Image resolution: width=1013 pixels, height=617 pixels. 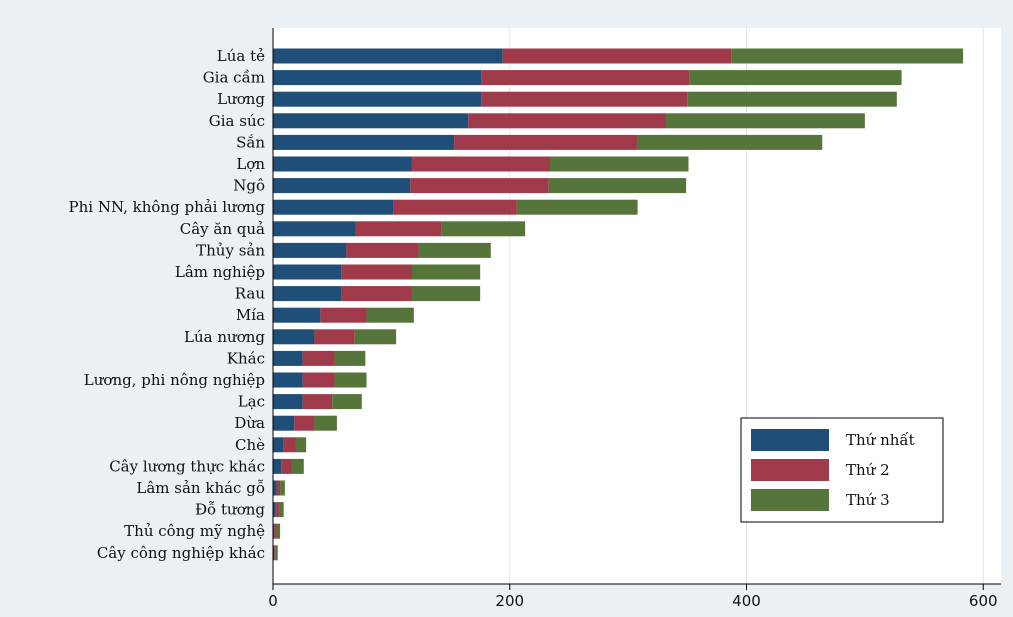 I want to click on category-label: Lúa nương, so click(x=224, y=337).